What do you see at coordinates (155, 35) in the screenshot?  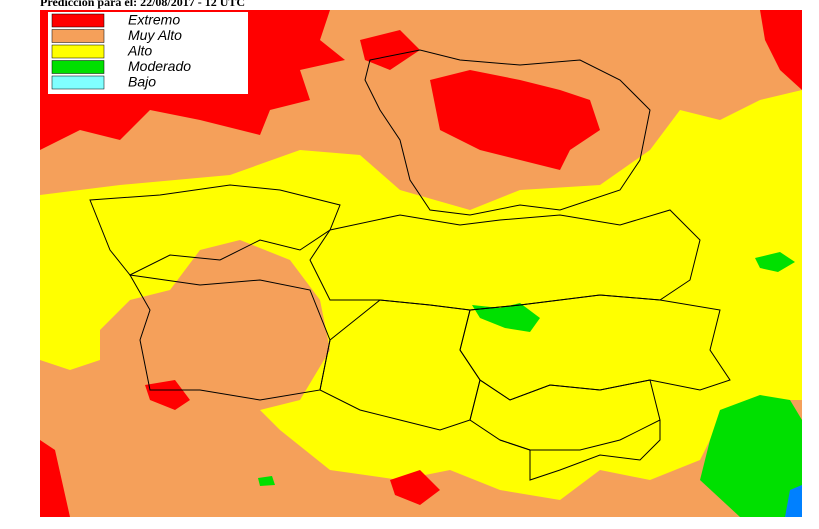 I see `legend-label: Muy Alto` at bounding box center [155, 35].